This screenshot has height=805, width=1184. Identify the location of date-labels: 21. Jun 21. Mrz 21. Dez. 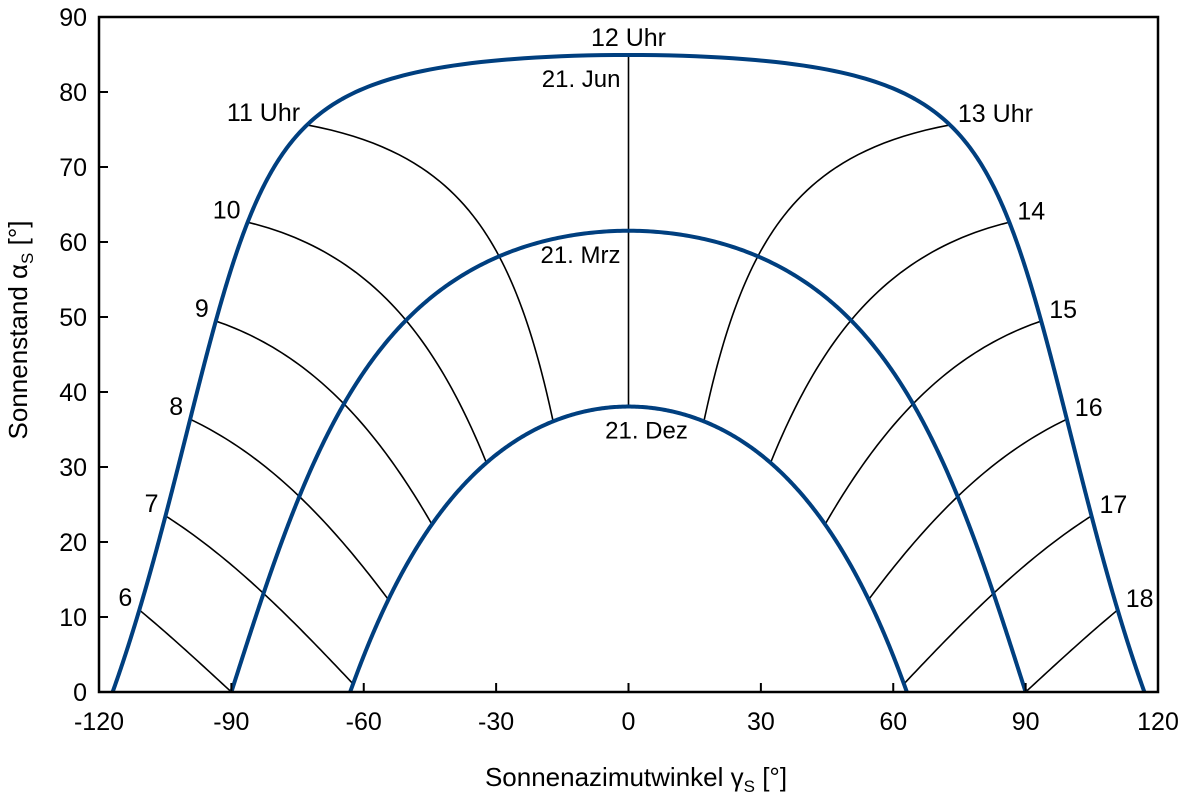
(613, 255).